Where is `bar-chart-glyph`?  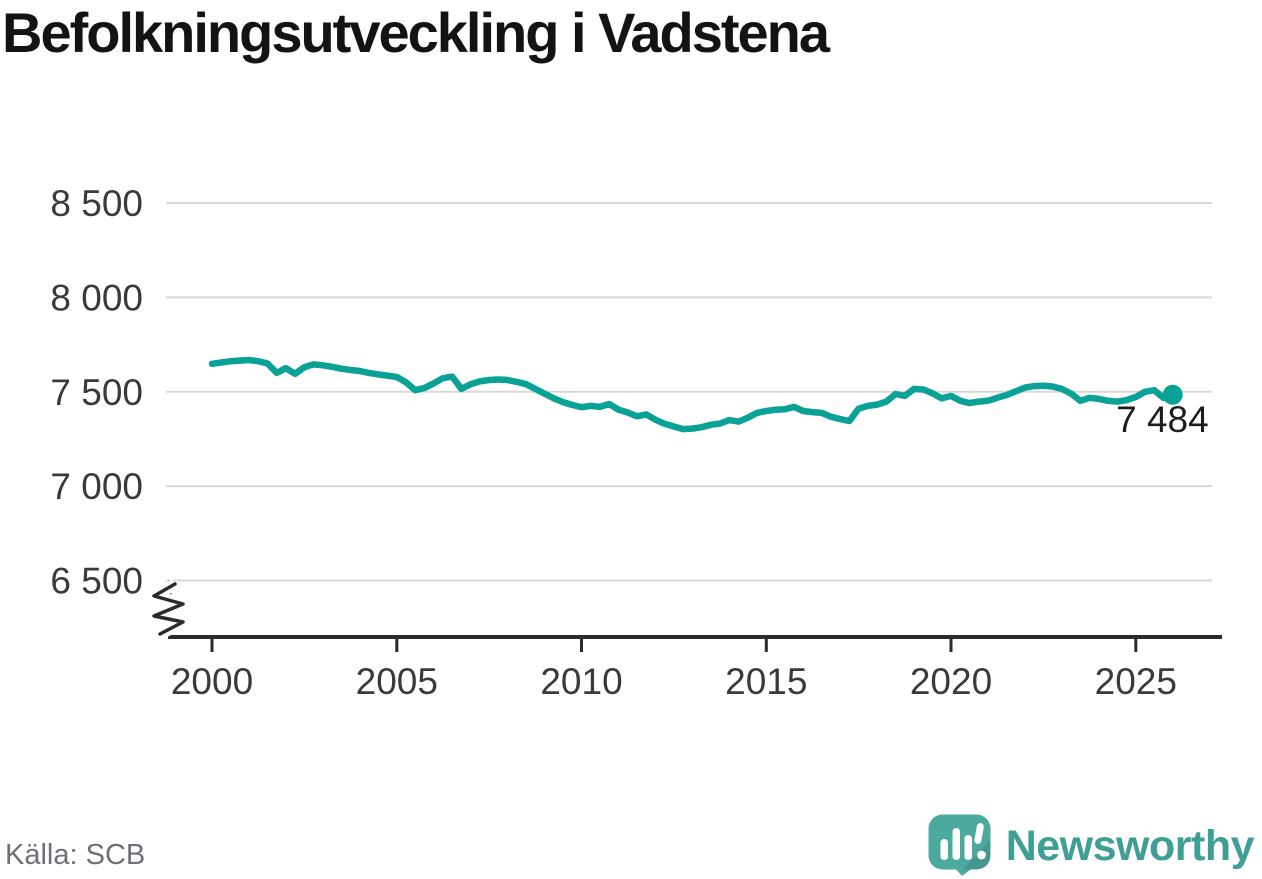
bar-chart-glyph is located at coordinates (956, 844).